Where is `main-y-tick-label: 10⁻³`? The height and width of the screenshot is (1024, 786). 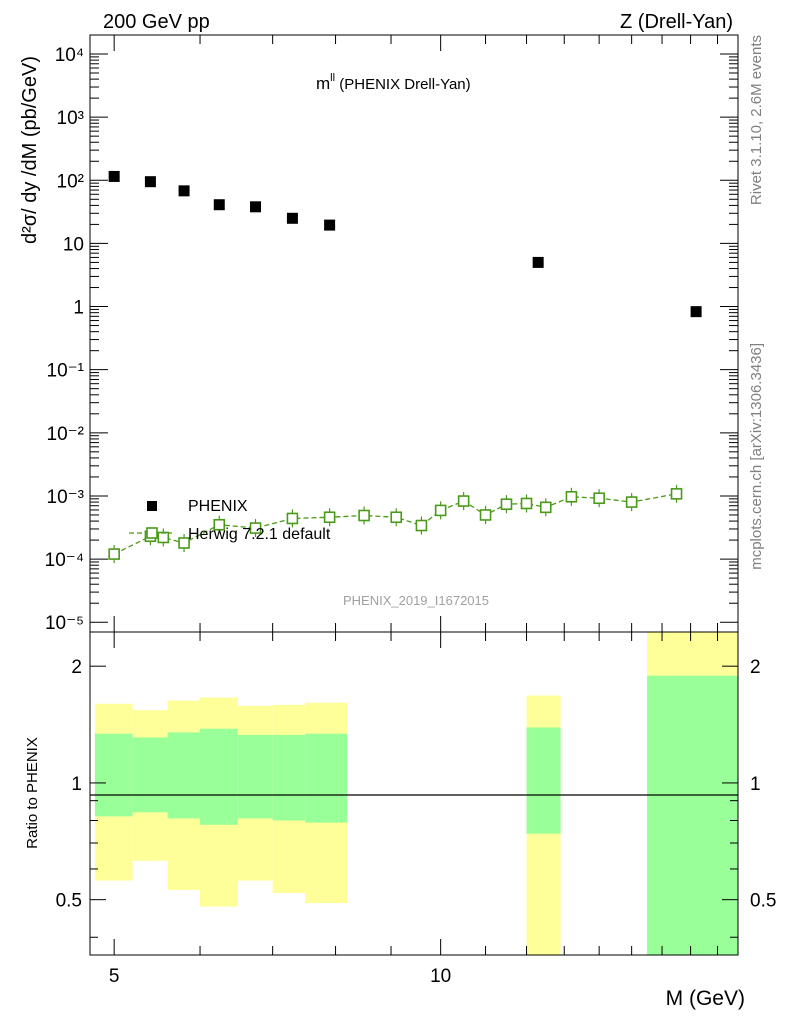 main-y-tick-label: 10⁻³ is located at coordinates (66, 497).